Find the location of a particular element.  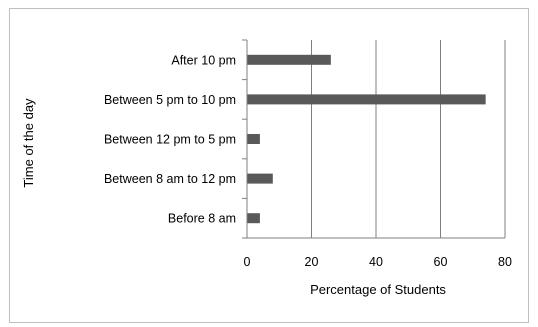

x-tick-labels: 0 20 40 60 80 is located at coordinates (378, 262).